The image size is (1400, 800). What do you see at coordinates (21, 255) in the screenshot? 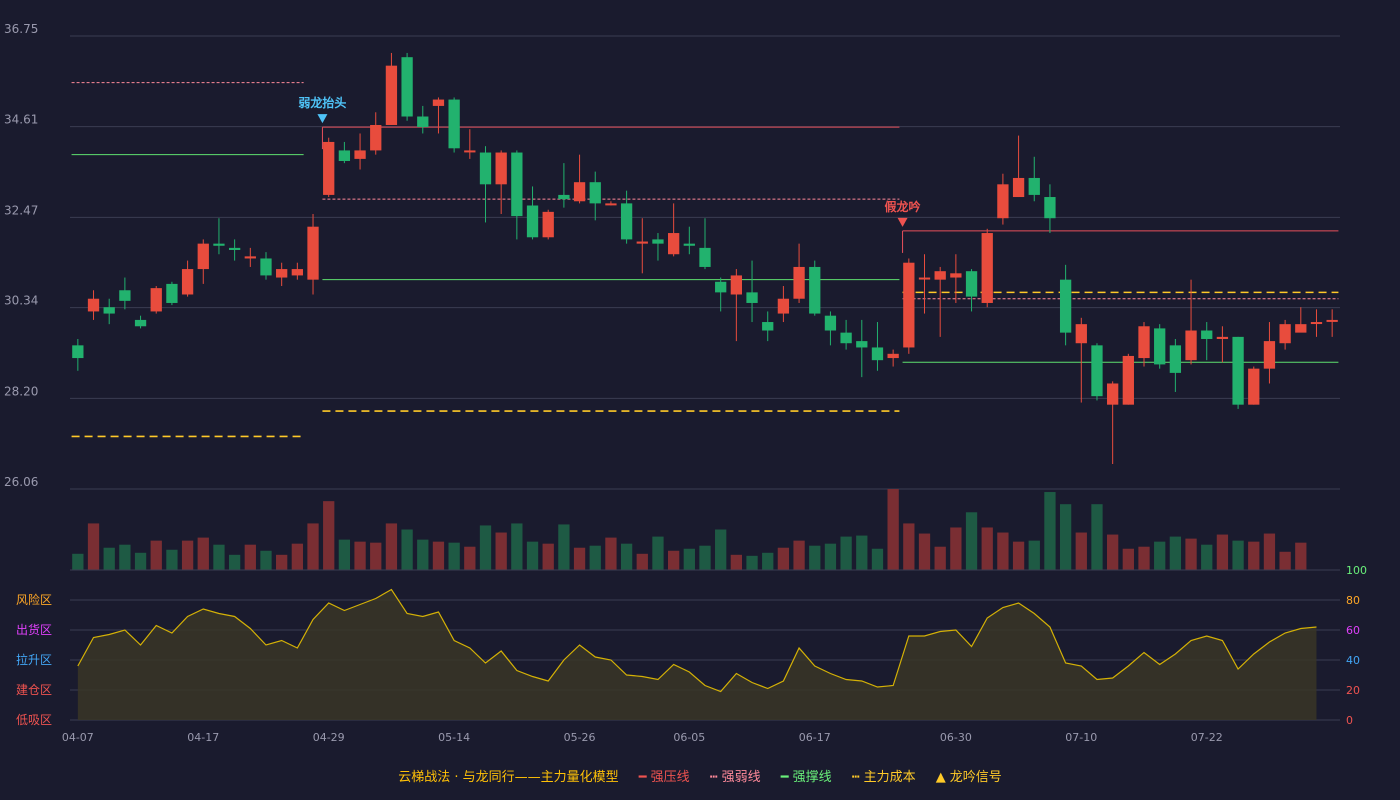
I see `y-axis-ticks: 36.75 34.61 32.47 30.34 28.20 26.06` at bounding box center [21, 255].